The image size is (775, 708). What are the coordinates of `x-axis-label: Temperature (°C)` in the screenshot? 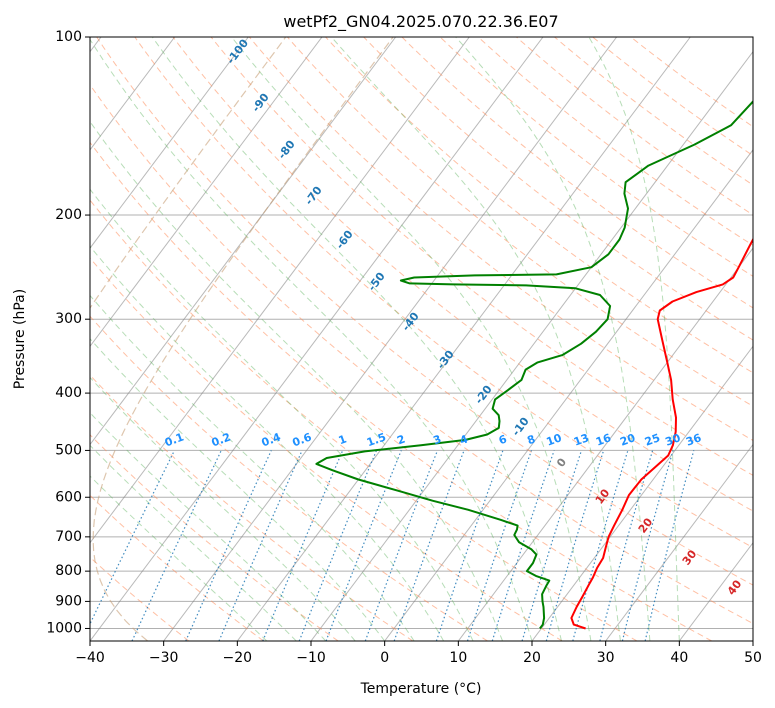 It's located at (421, 689).